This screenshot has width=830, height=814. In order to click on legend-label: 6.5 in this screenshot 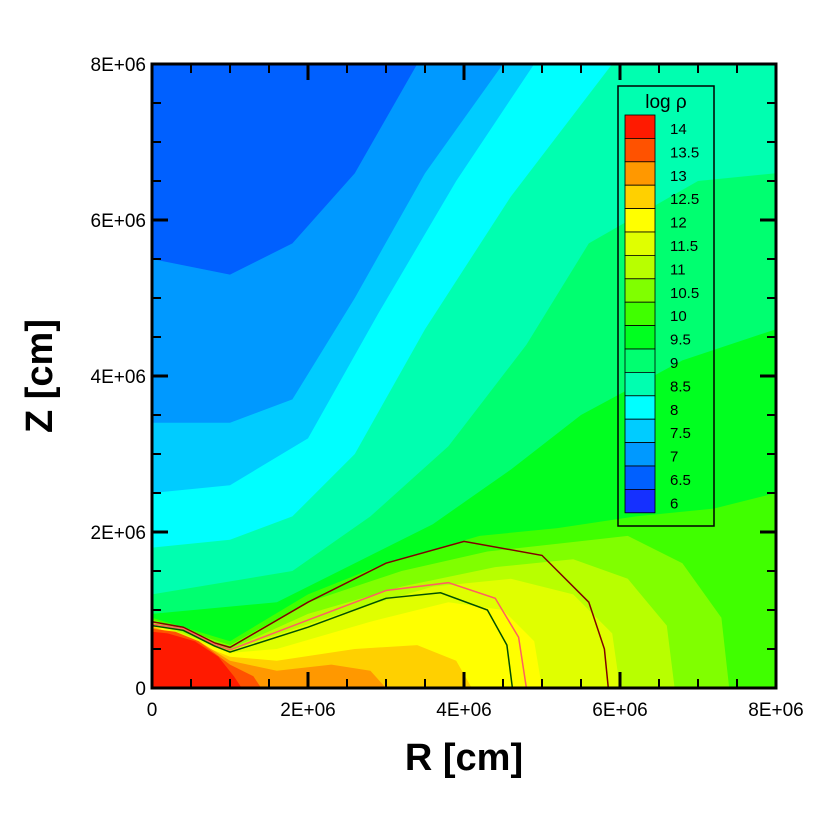, I will do `click(680, 480)`.